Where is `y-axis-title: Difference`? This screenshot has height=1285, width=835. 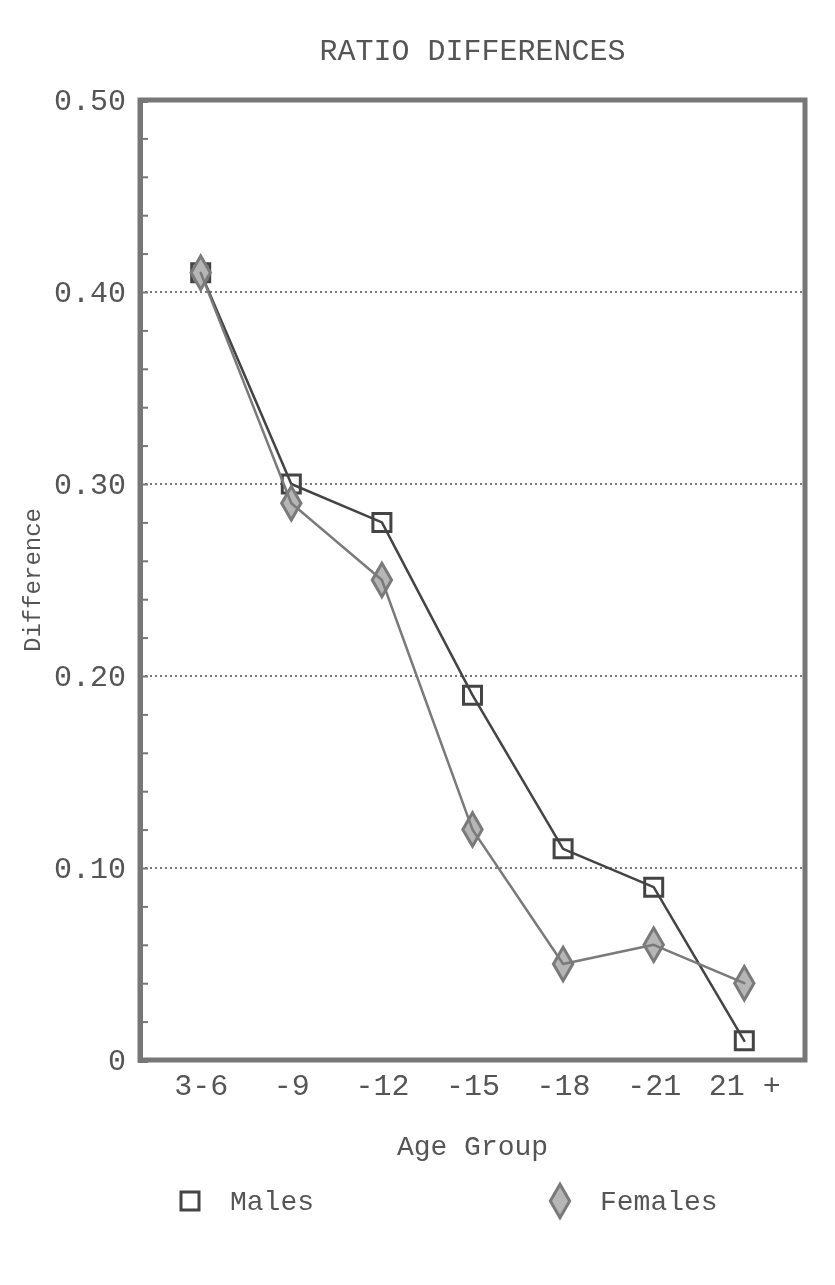
y-axis-title: Difference is located at coordinates (33, 580).